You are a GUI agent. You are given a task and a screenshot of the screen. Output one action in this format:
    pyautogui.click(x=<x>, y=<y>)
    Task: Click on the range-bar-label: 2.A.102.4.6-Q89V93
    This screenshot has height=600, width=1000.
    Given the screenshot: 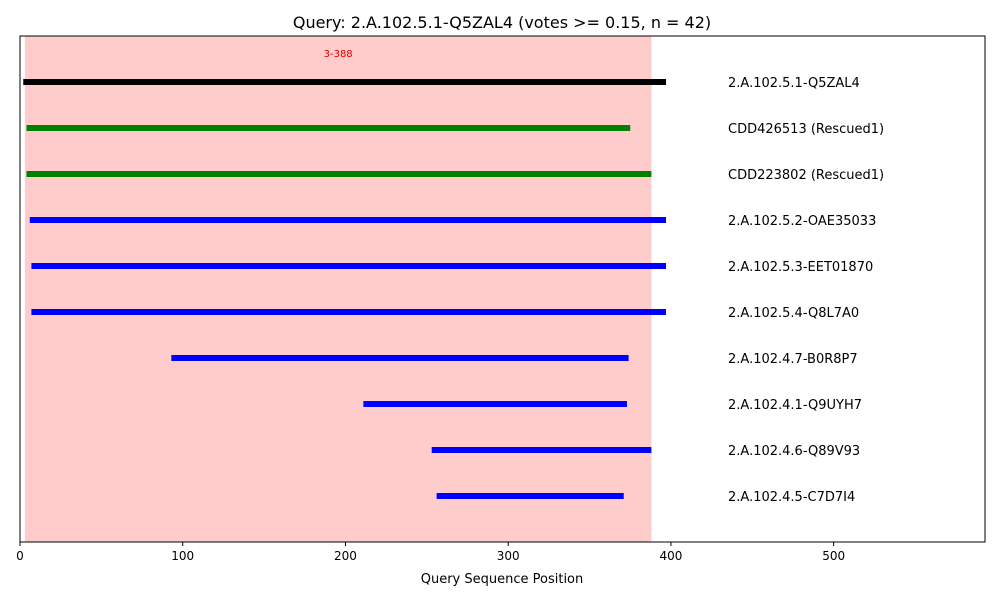 What is the action you would take?
    pyautogui.click(x=794, y=451)
    